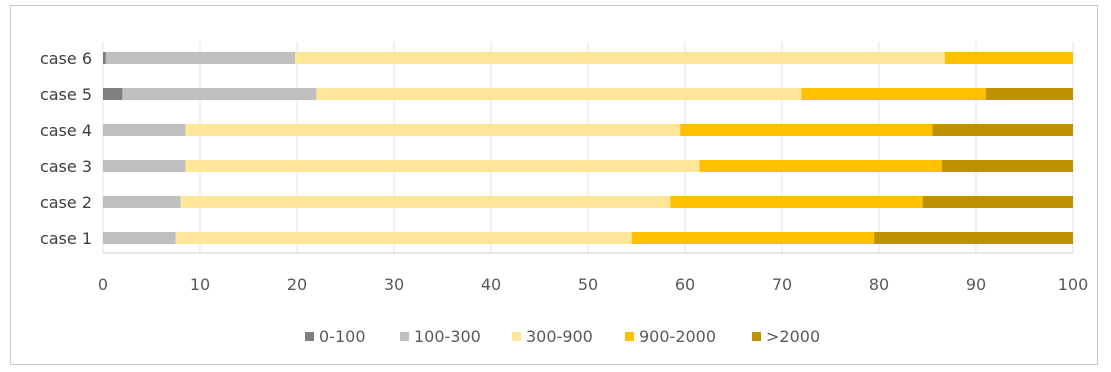 This screenshot has width=1111, height=372. What do you see at coordinates (66, 58) in the screenshot?
I see `category-label: case 6` at bounding box center [66, 58].